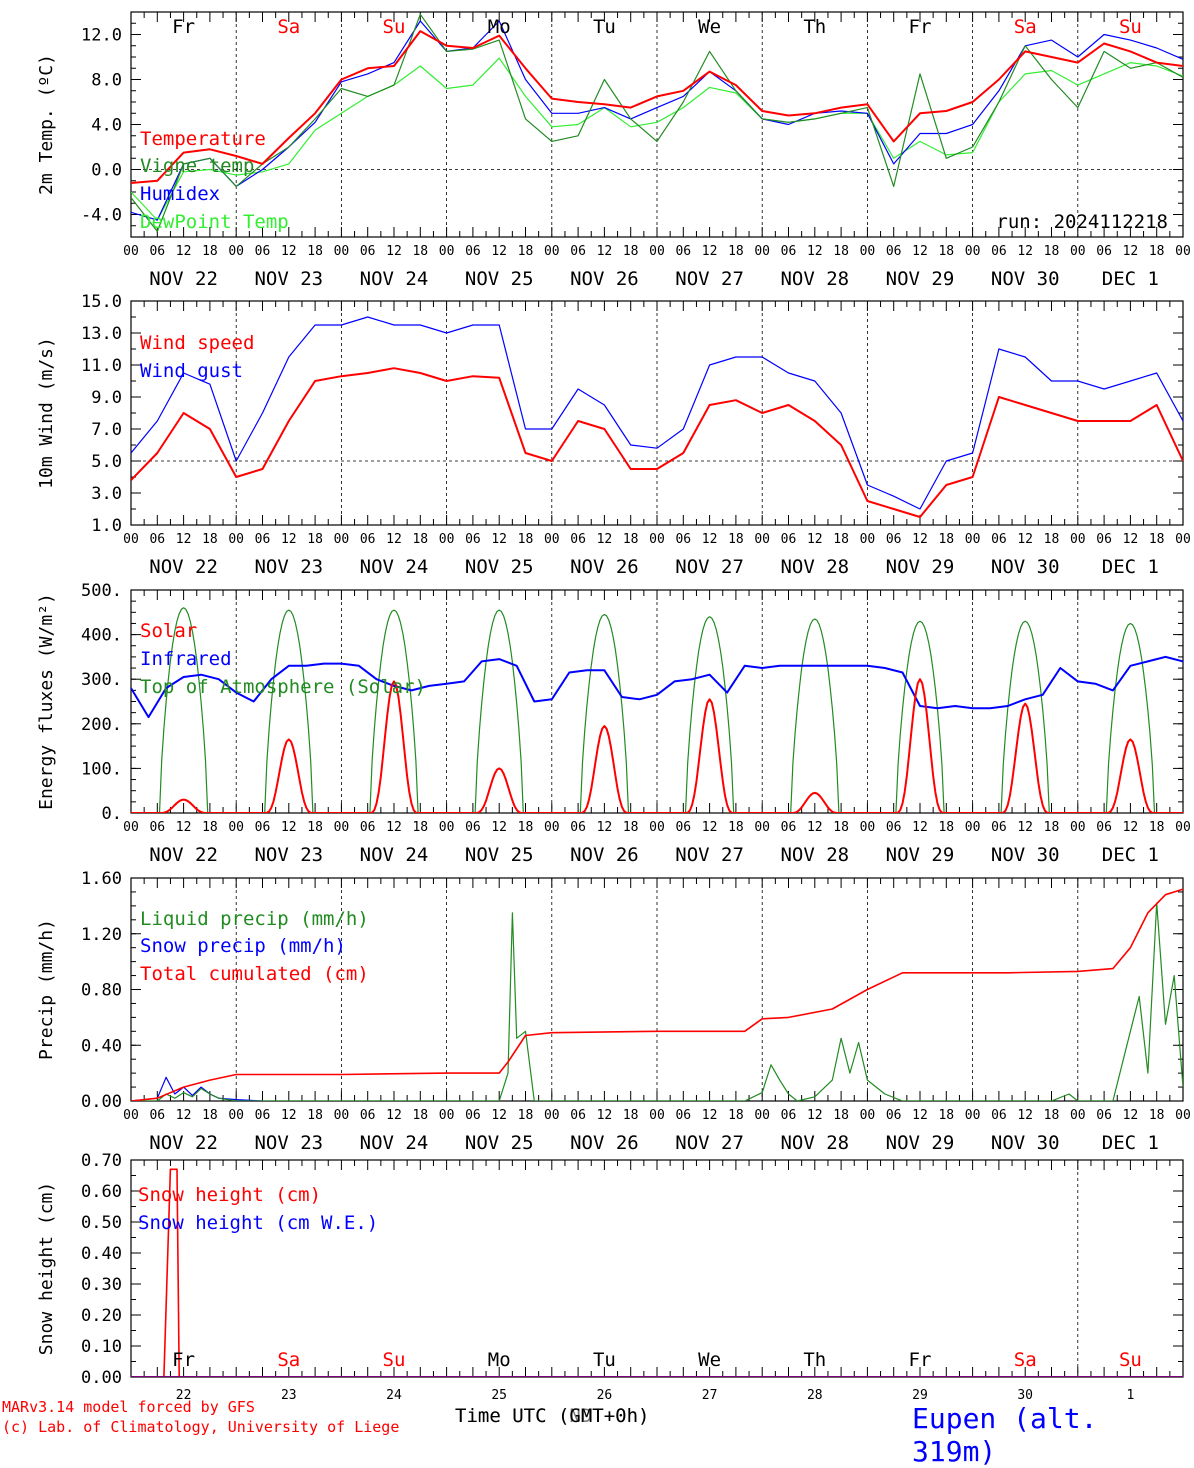 The height and width of the screenshot is (1468, 1194). What do you see at coordinates (101, 591) in the screenshot?
I see `y-tick-label: 500.` at bounding box center [101, 591].